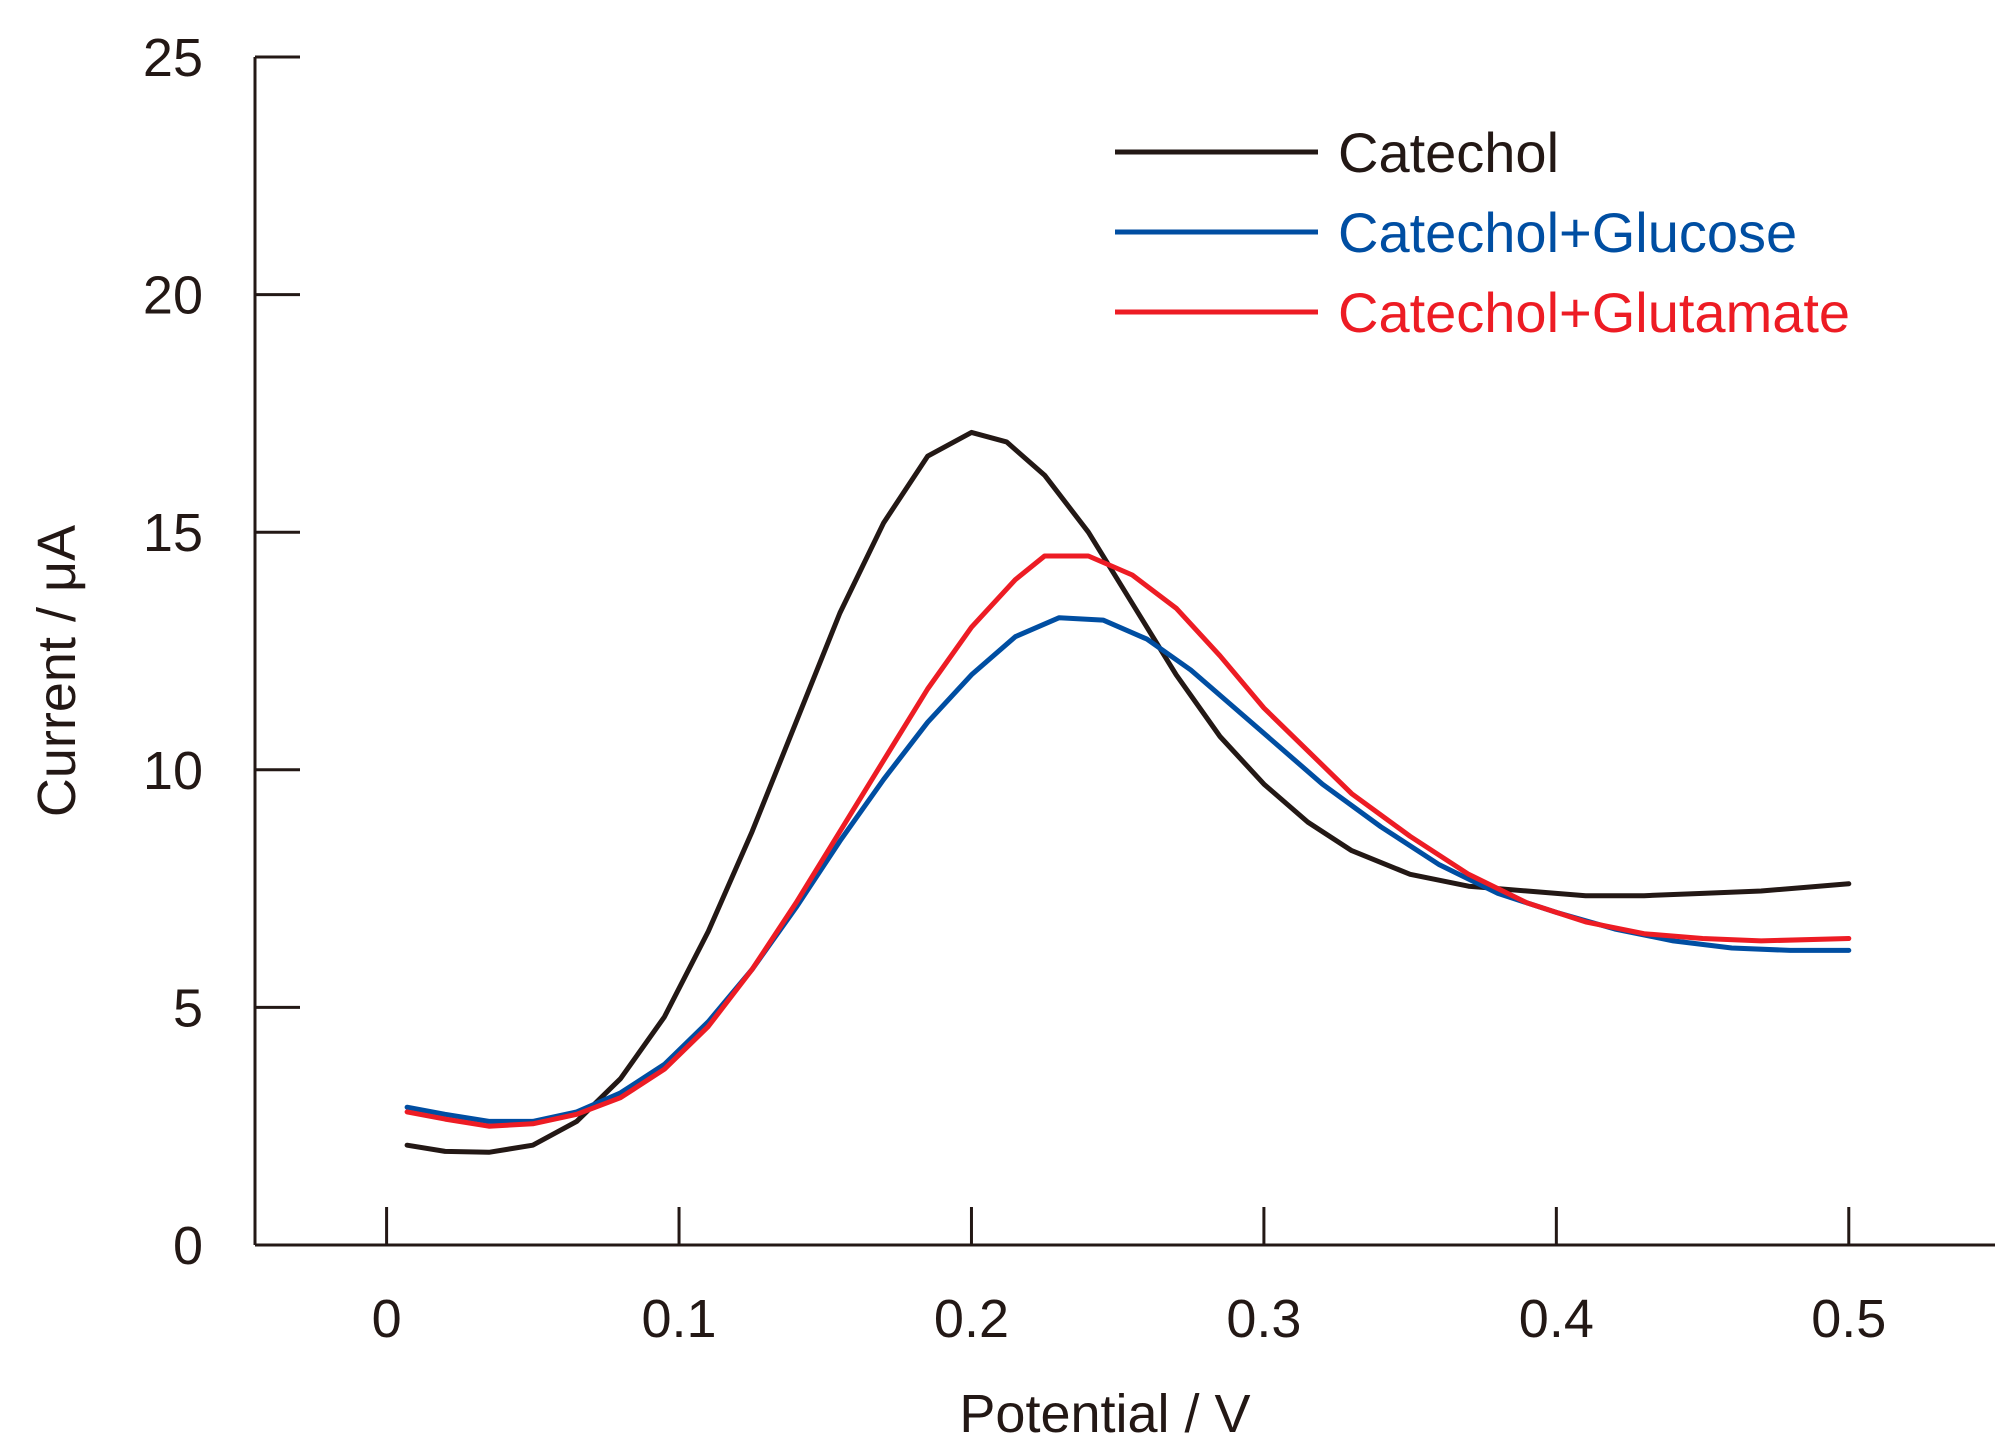 This screenshot has height=1452, width=2007. I want to click on x-tick-label: 0, so click(387, 1319).